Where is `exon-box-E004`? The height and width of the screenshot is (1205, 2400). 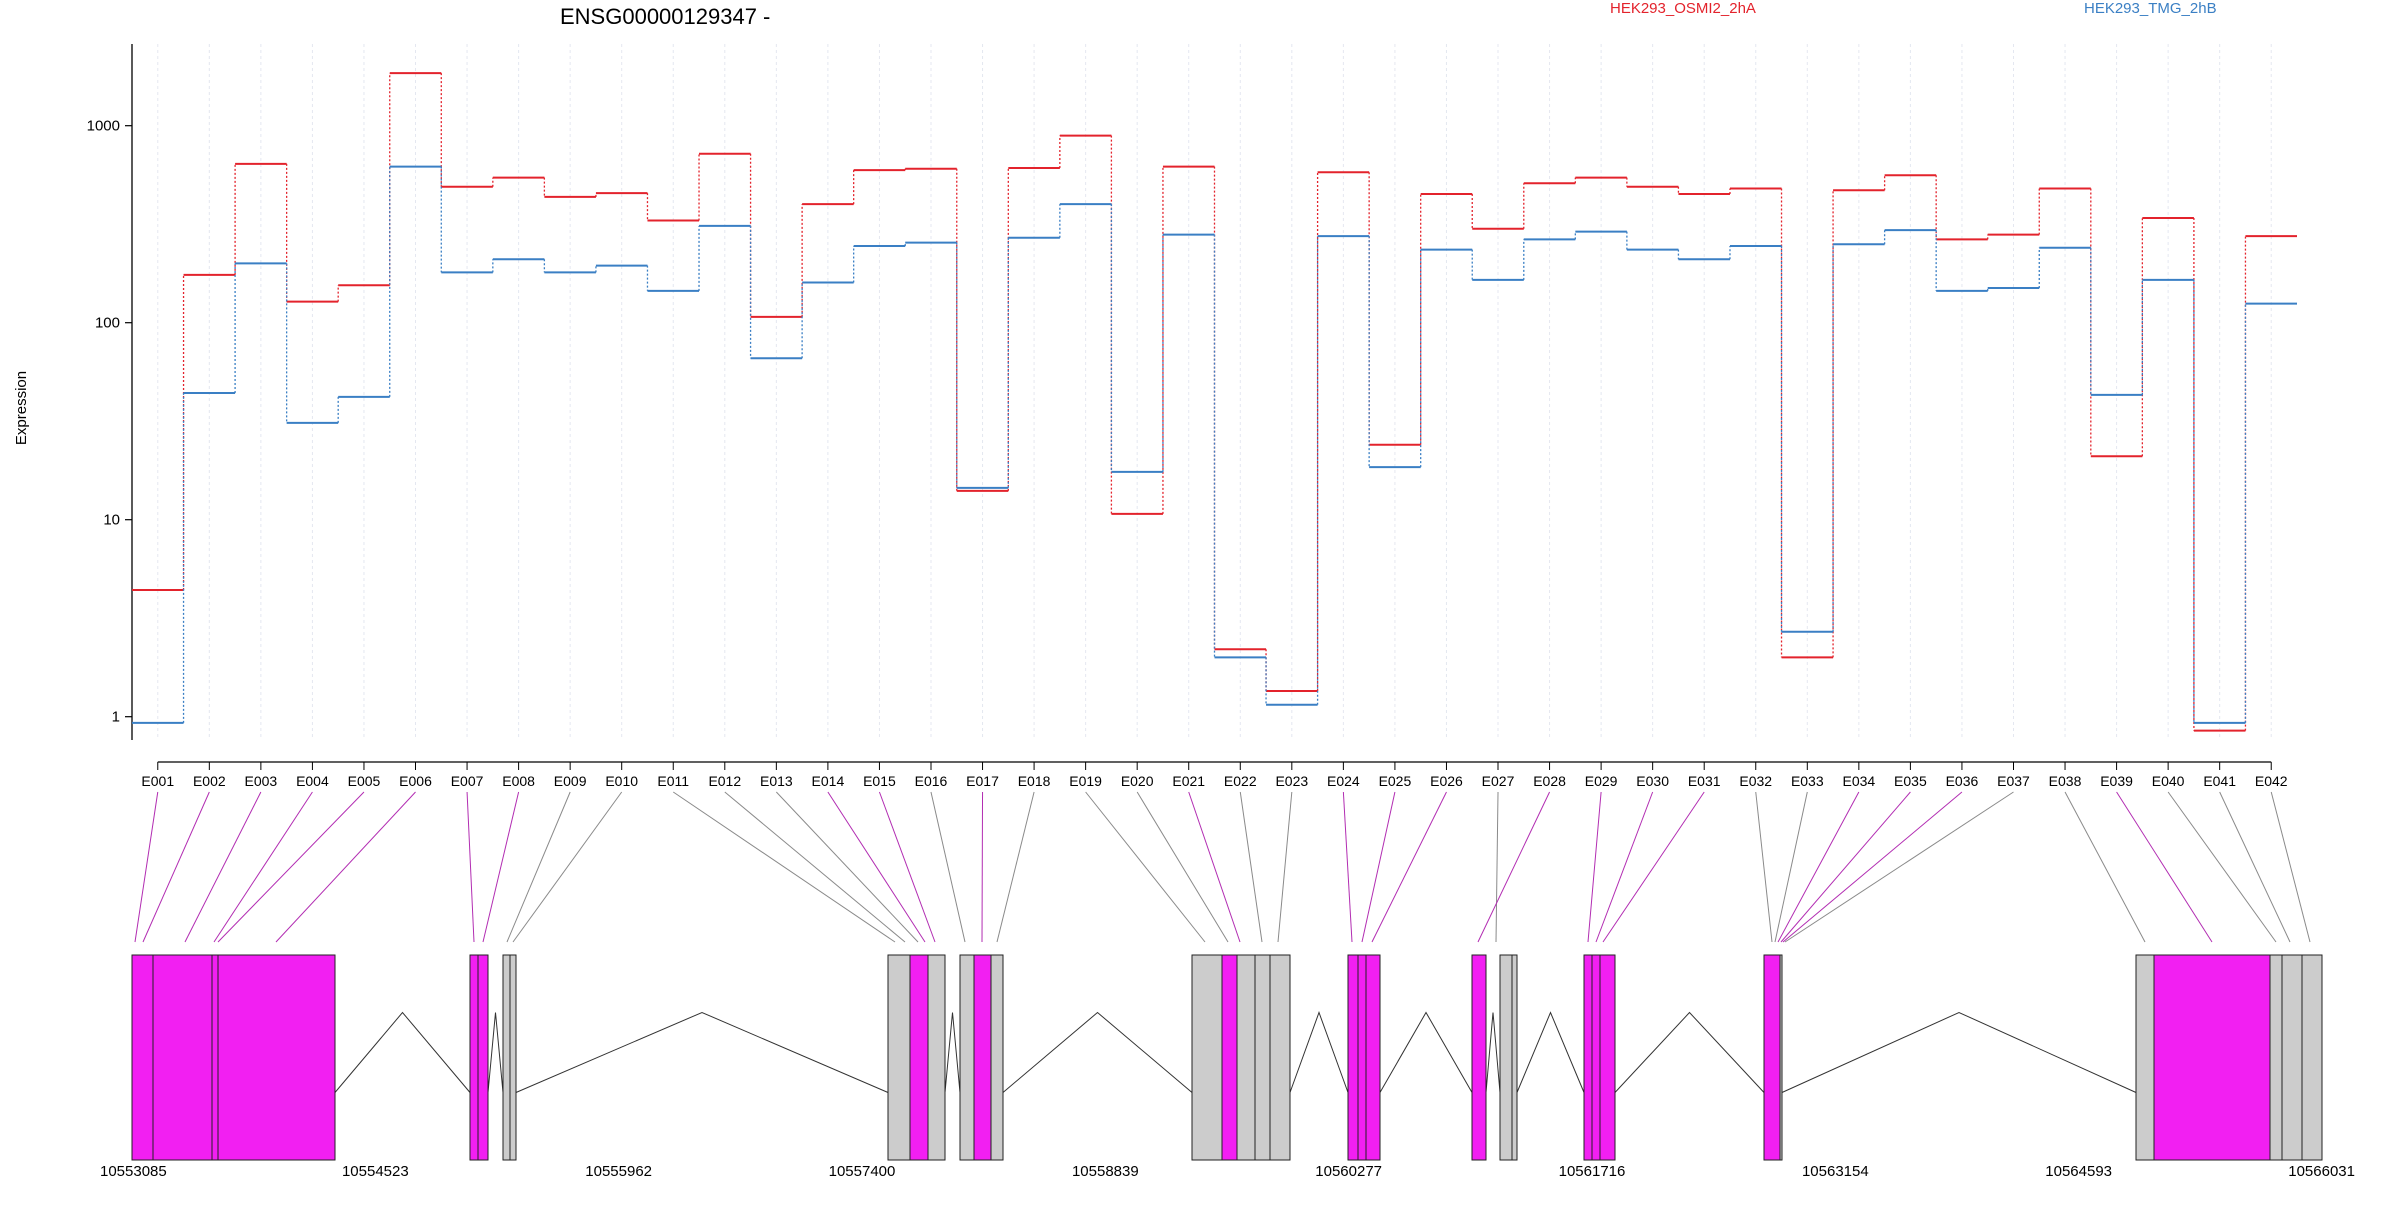 exon-box-E004 is located at coordinates (215, 1057).